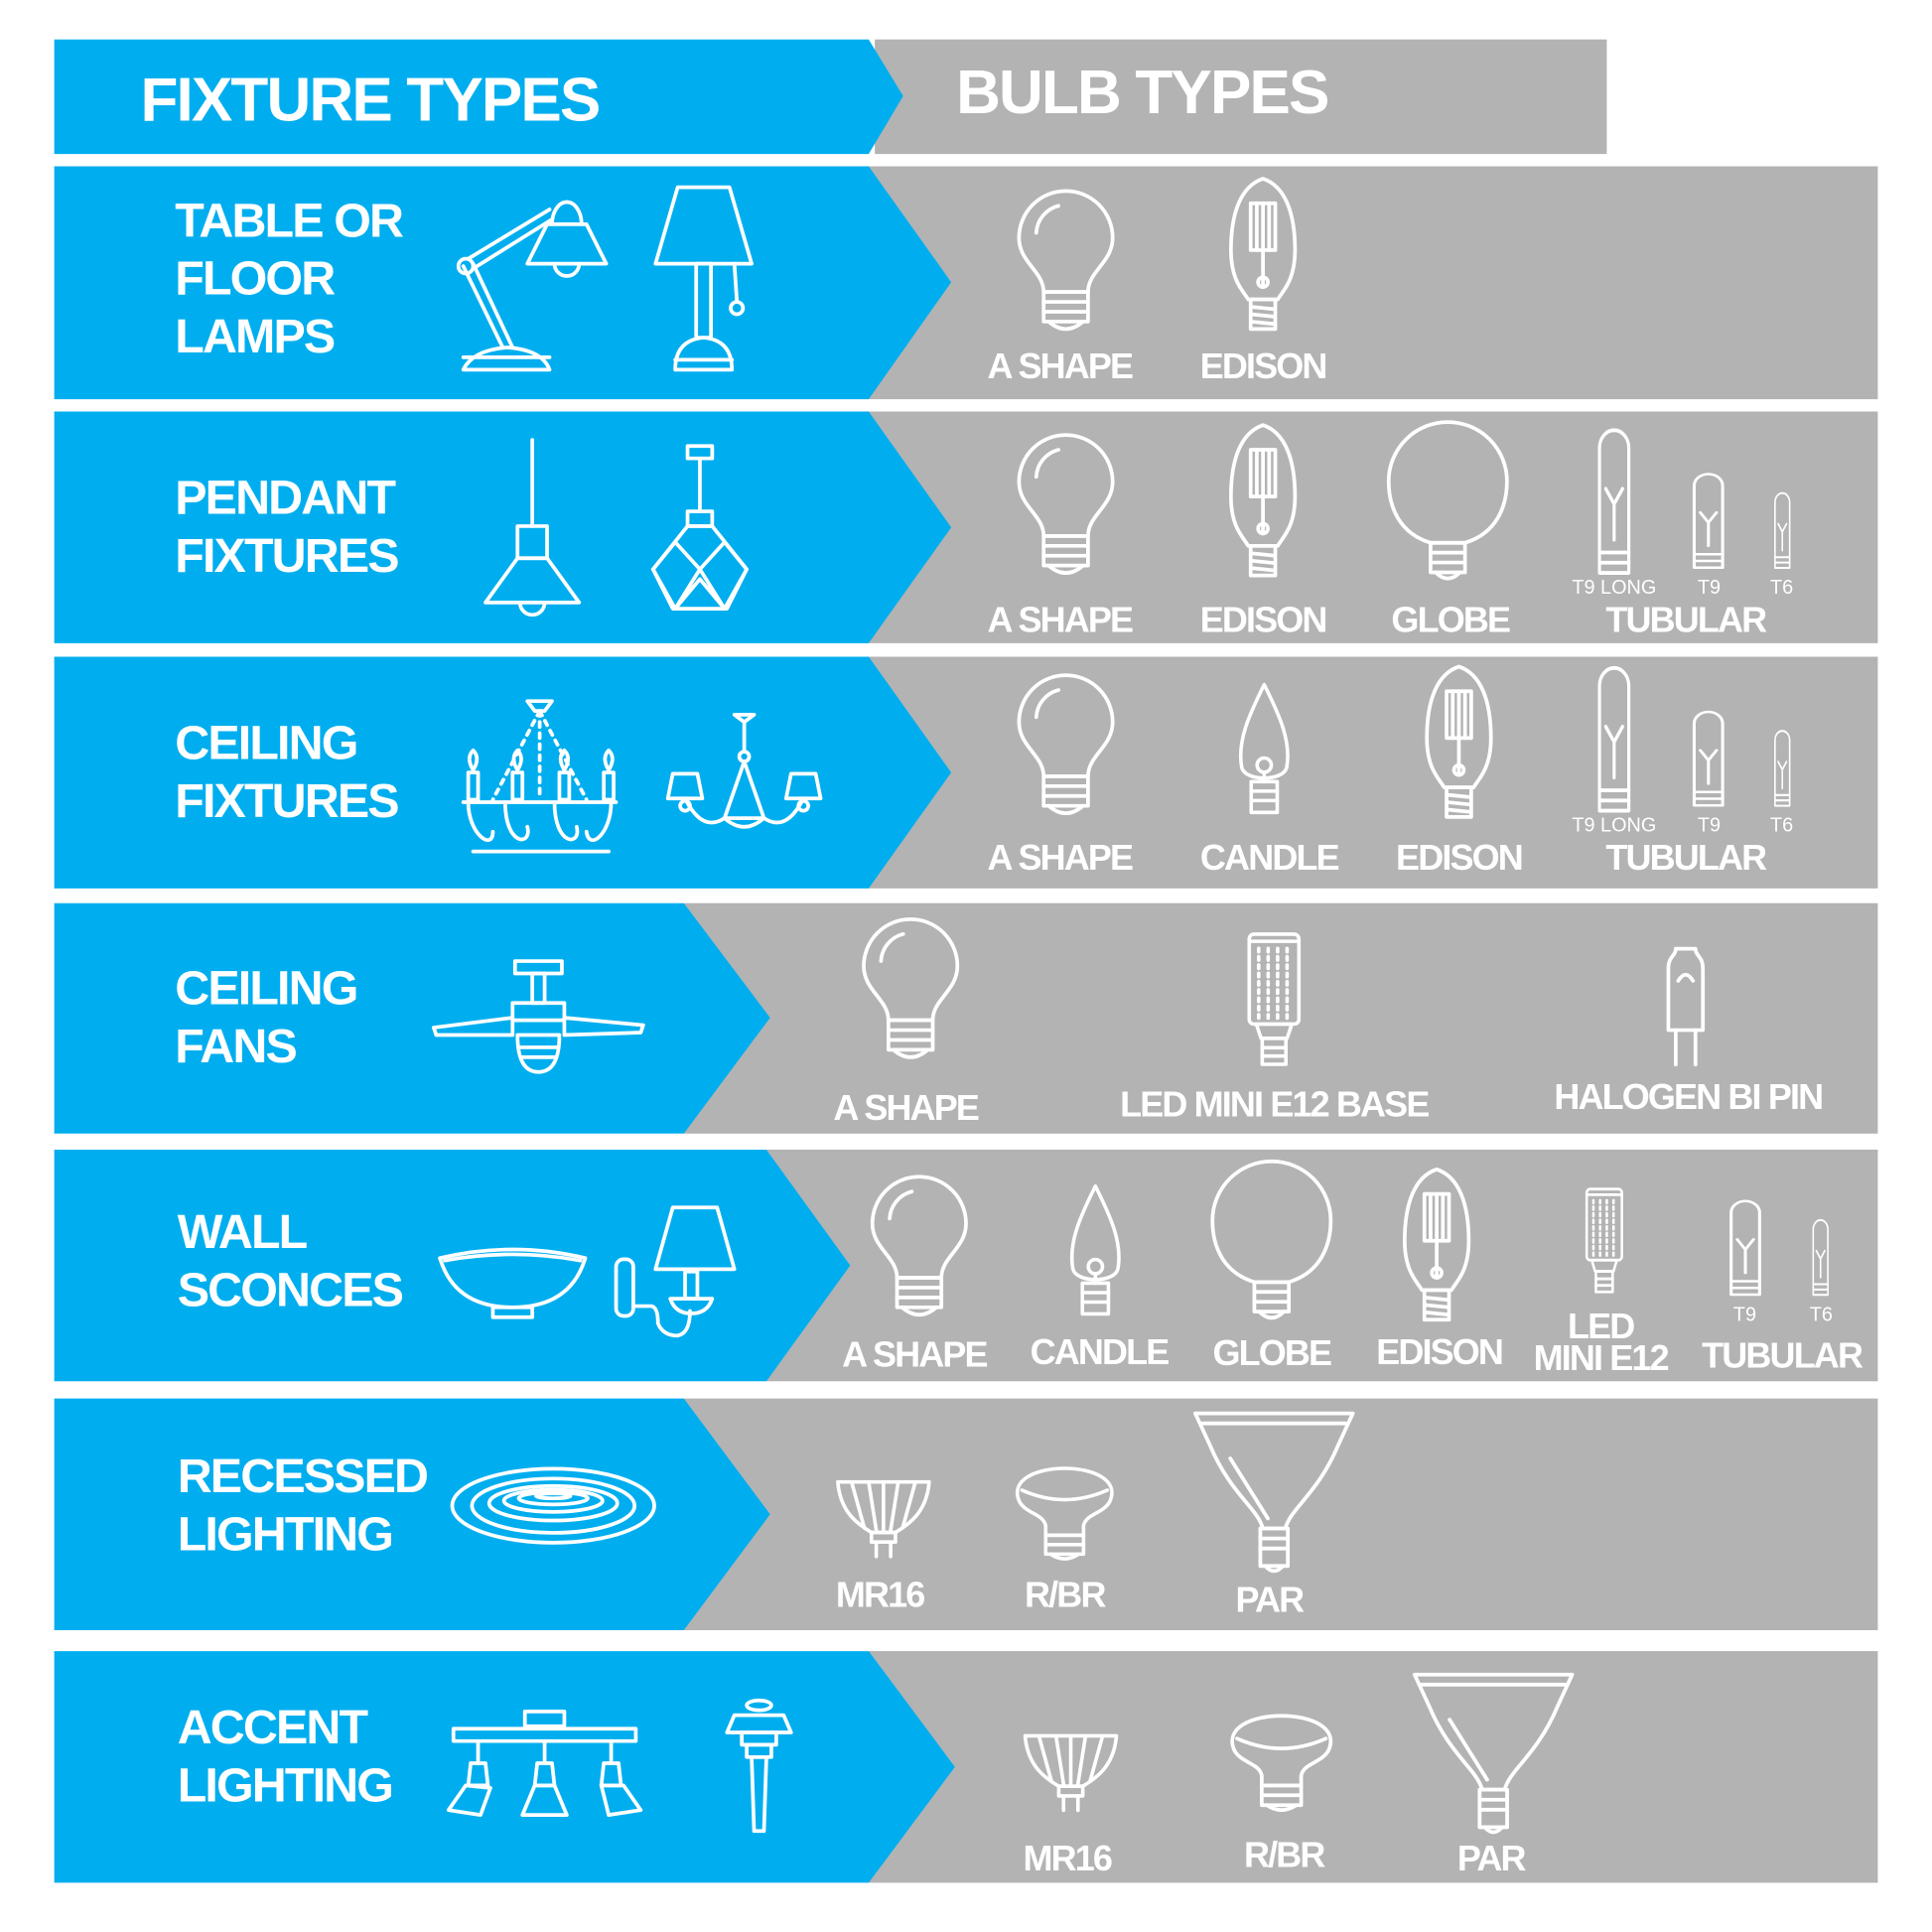 Image resolution: width=1932 pixels, height=1932 pixels. What do you see at coordinates (303, 1506) in the screenshot?
I see `fixture-label-recessed-lighting: RECESSED LIGHTING` at bounding box center [303, 1506].